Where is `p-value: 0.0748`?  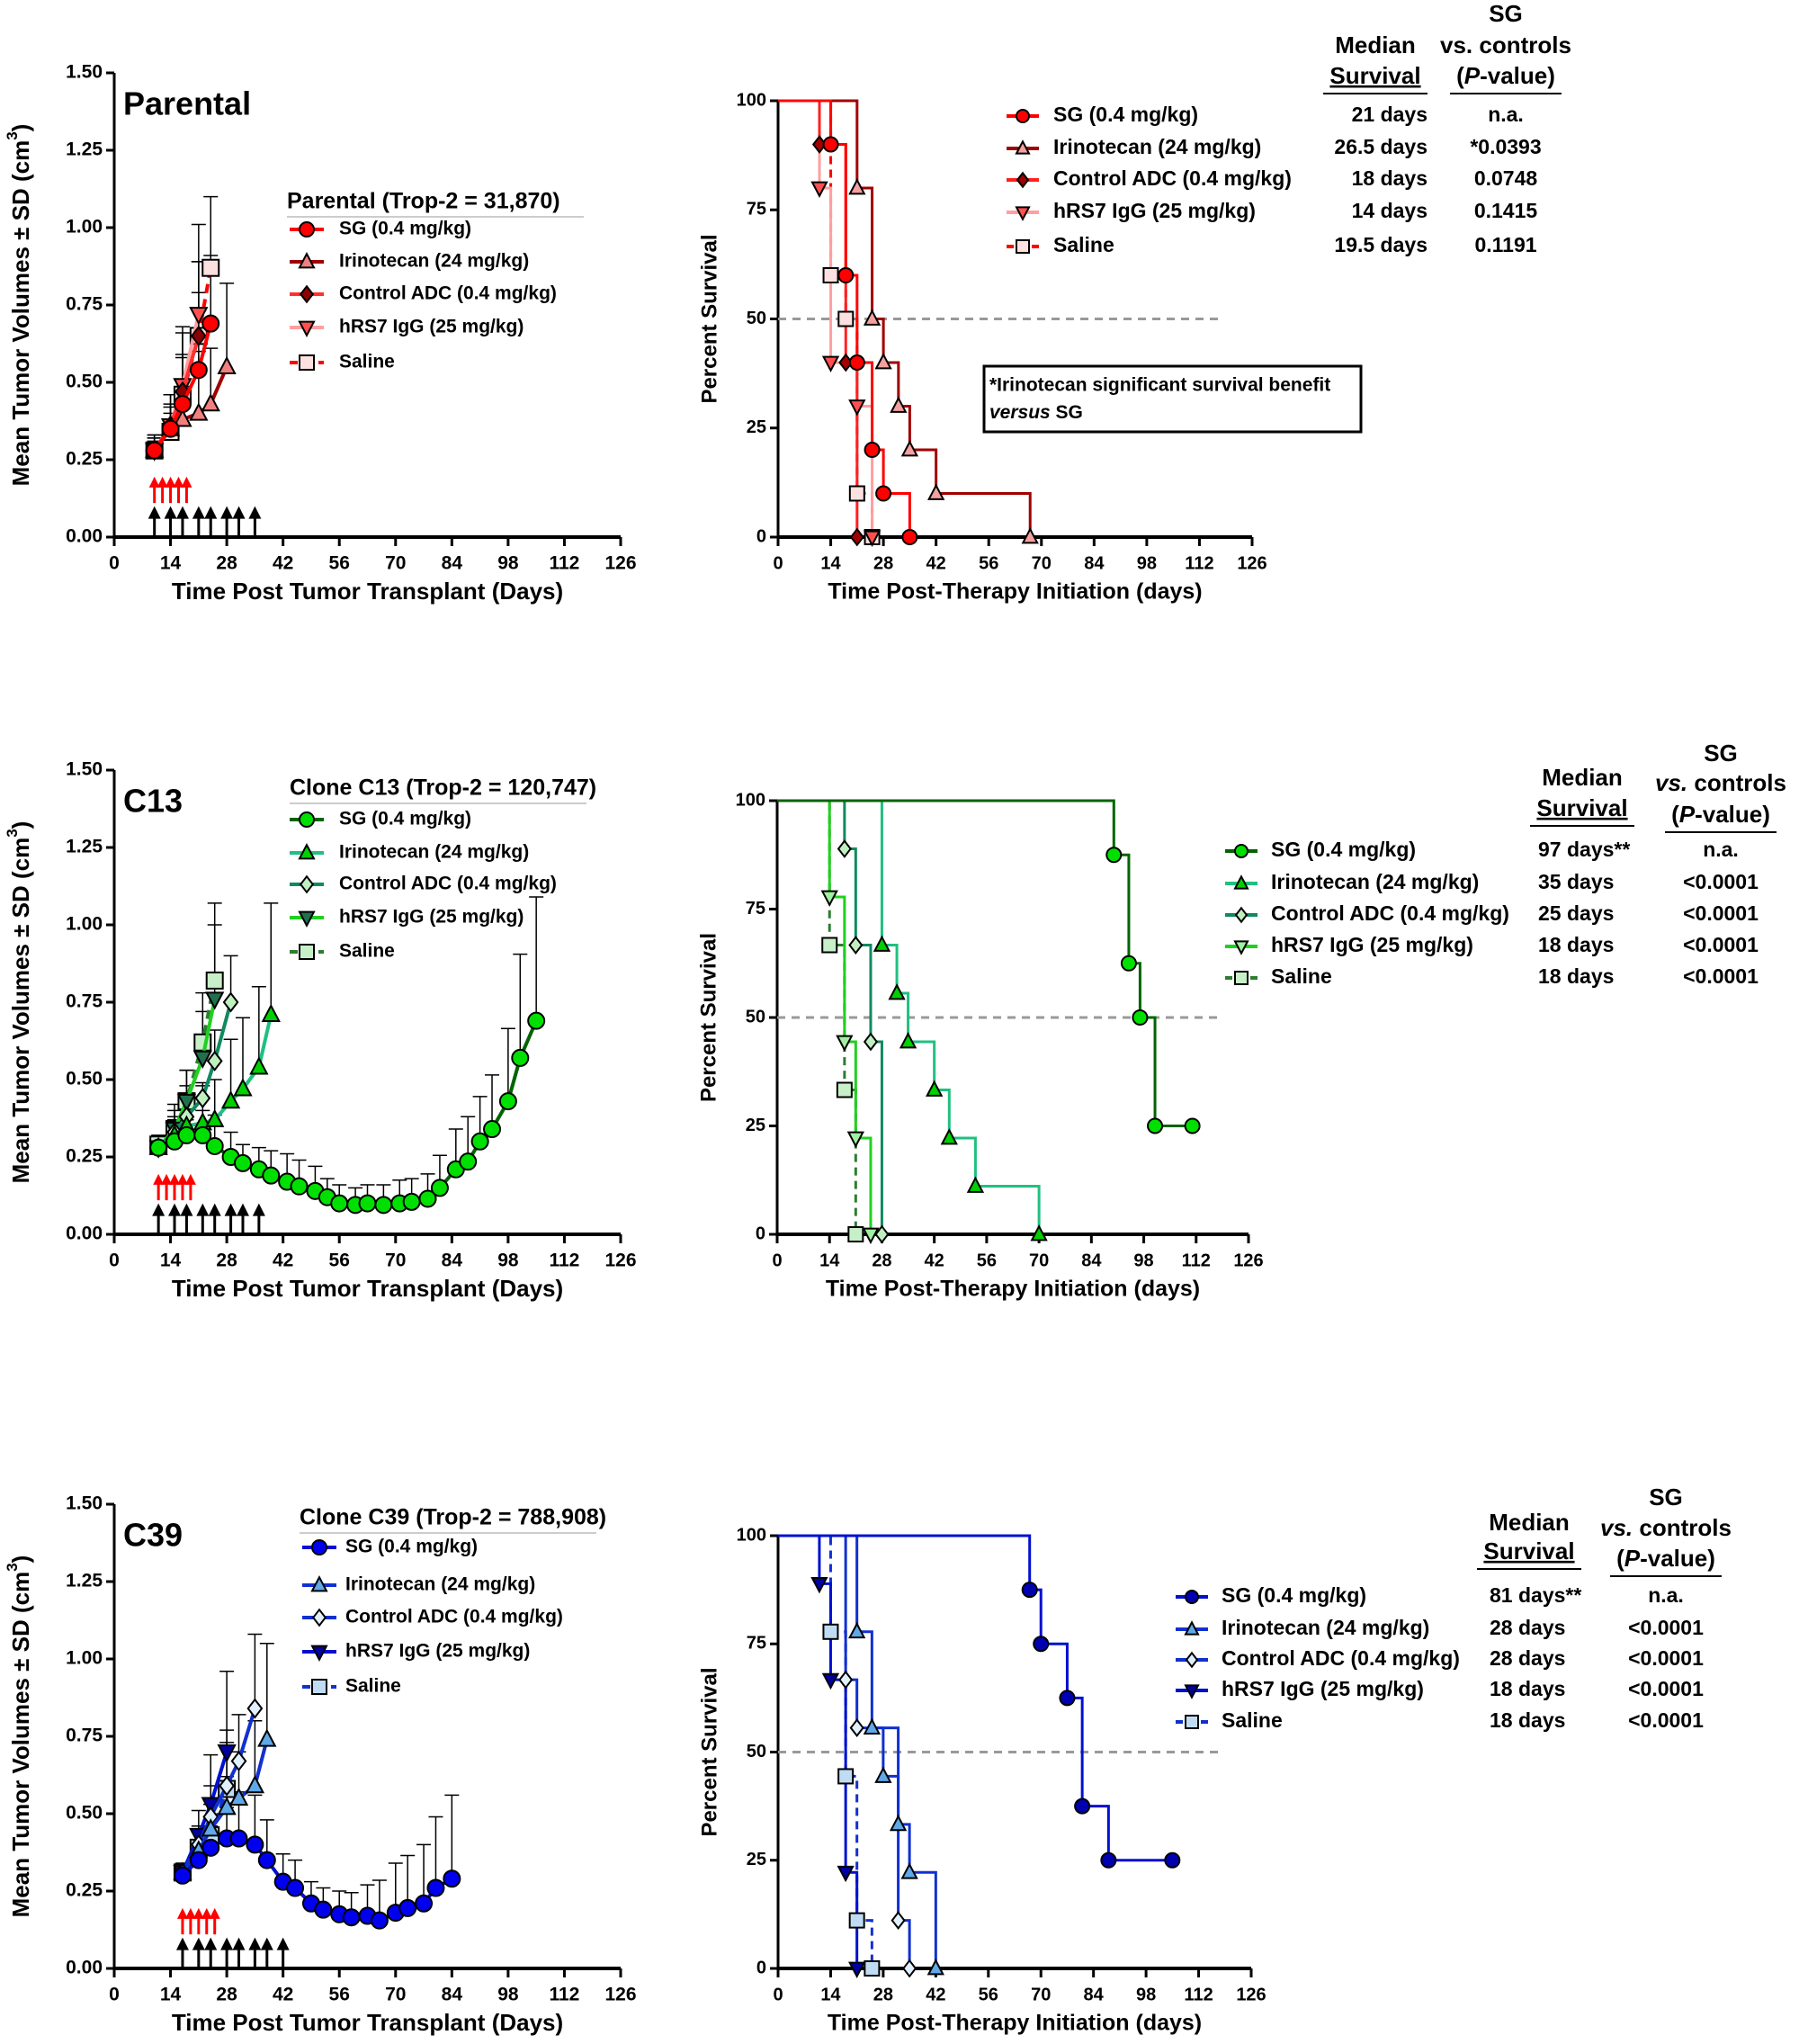 p-value: 0.0748 is located at coordinates (1506, 178).